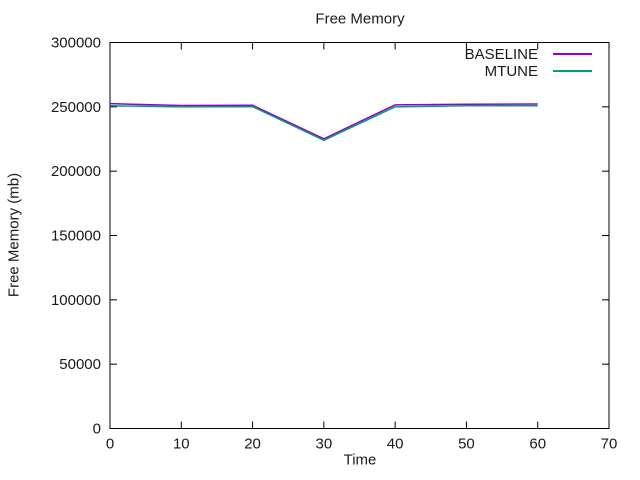 This screenshot has height=480, width=640. What do you see at coordinates (466, 444) in the screenshot?
I see `x-tick-label: 50` at bounding box center [466, 444].